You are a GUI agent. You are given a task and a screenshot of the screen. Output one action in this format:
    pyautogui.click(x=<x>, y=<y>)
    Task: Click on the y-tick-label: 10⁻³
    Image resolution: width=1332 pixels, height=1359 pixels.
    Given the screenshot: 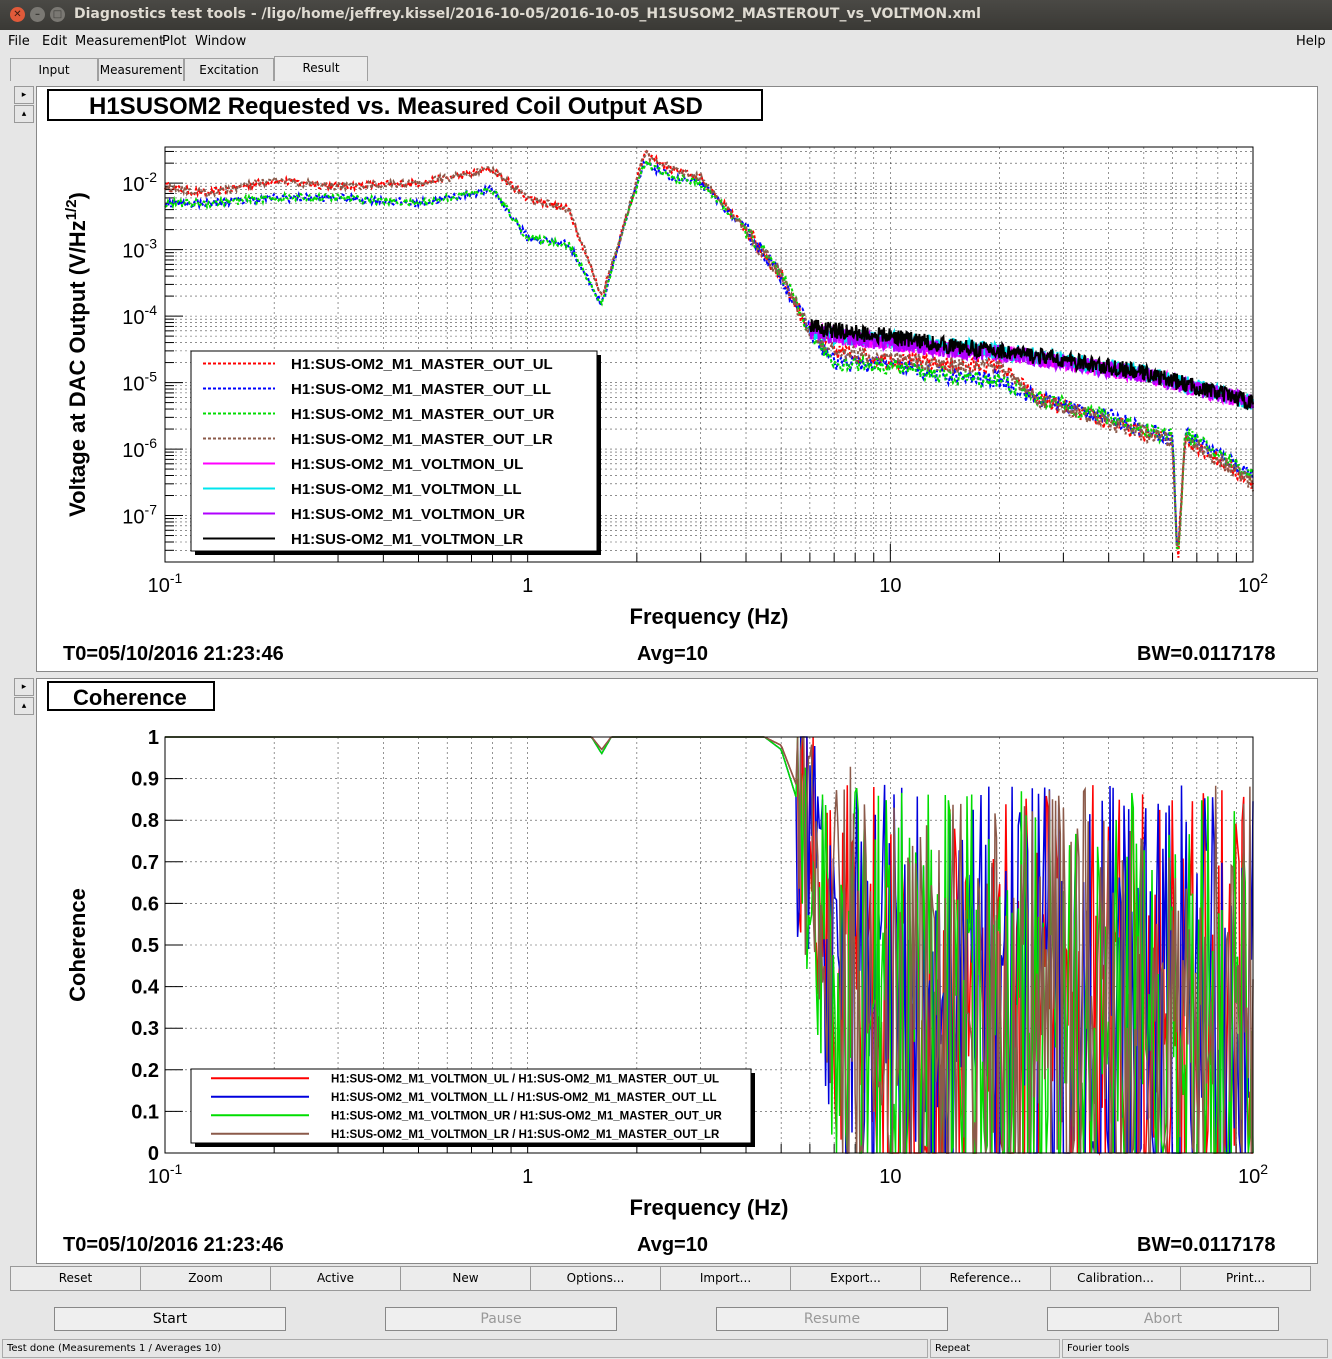 What is the action you would take?
    pyautogui.click(x=139, y=249)
    